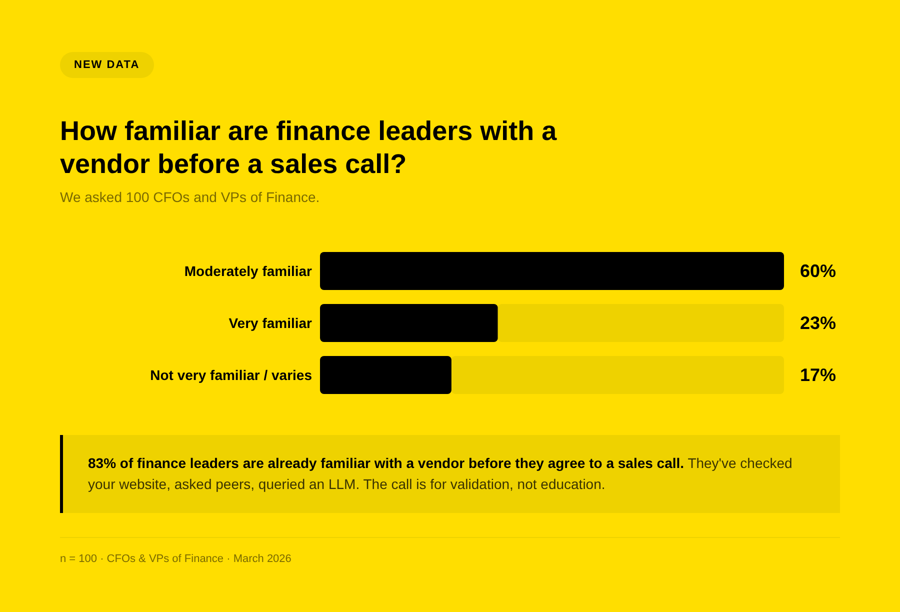  What do you see at coordinates (190, 197) in the screenshot?
I see `text: We asked 100 CFOs and VPs of Finance.` at bounding box center [190, 197].